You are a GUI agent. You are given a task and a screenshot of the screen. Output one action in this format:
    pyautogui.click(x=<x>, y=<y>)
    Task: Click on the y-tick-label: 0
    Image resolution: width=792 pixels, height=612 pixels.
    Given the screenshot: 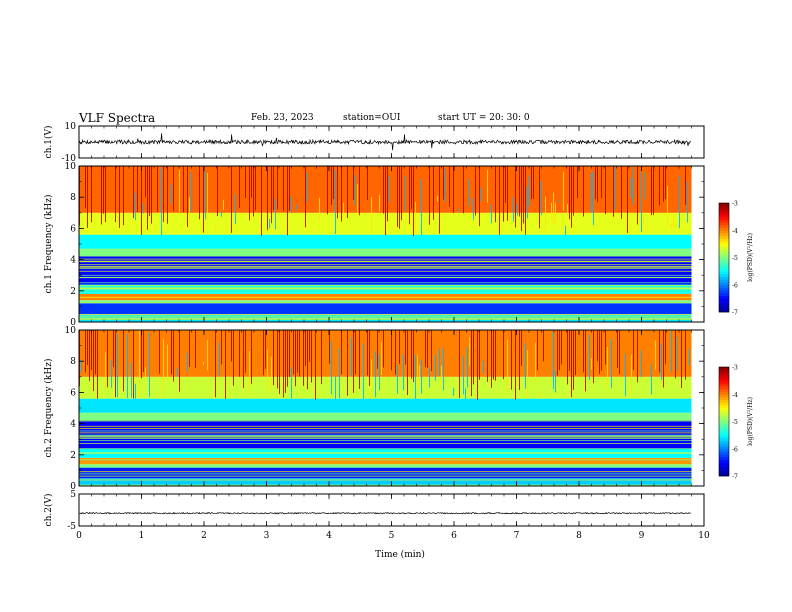 What is the action you would take?
    pyautogui.click(x=73, y=487)
    